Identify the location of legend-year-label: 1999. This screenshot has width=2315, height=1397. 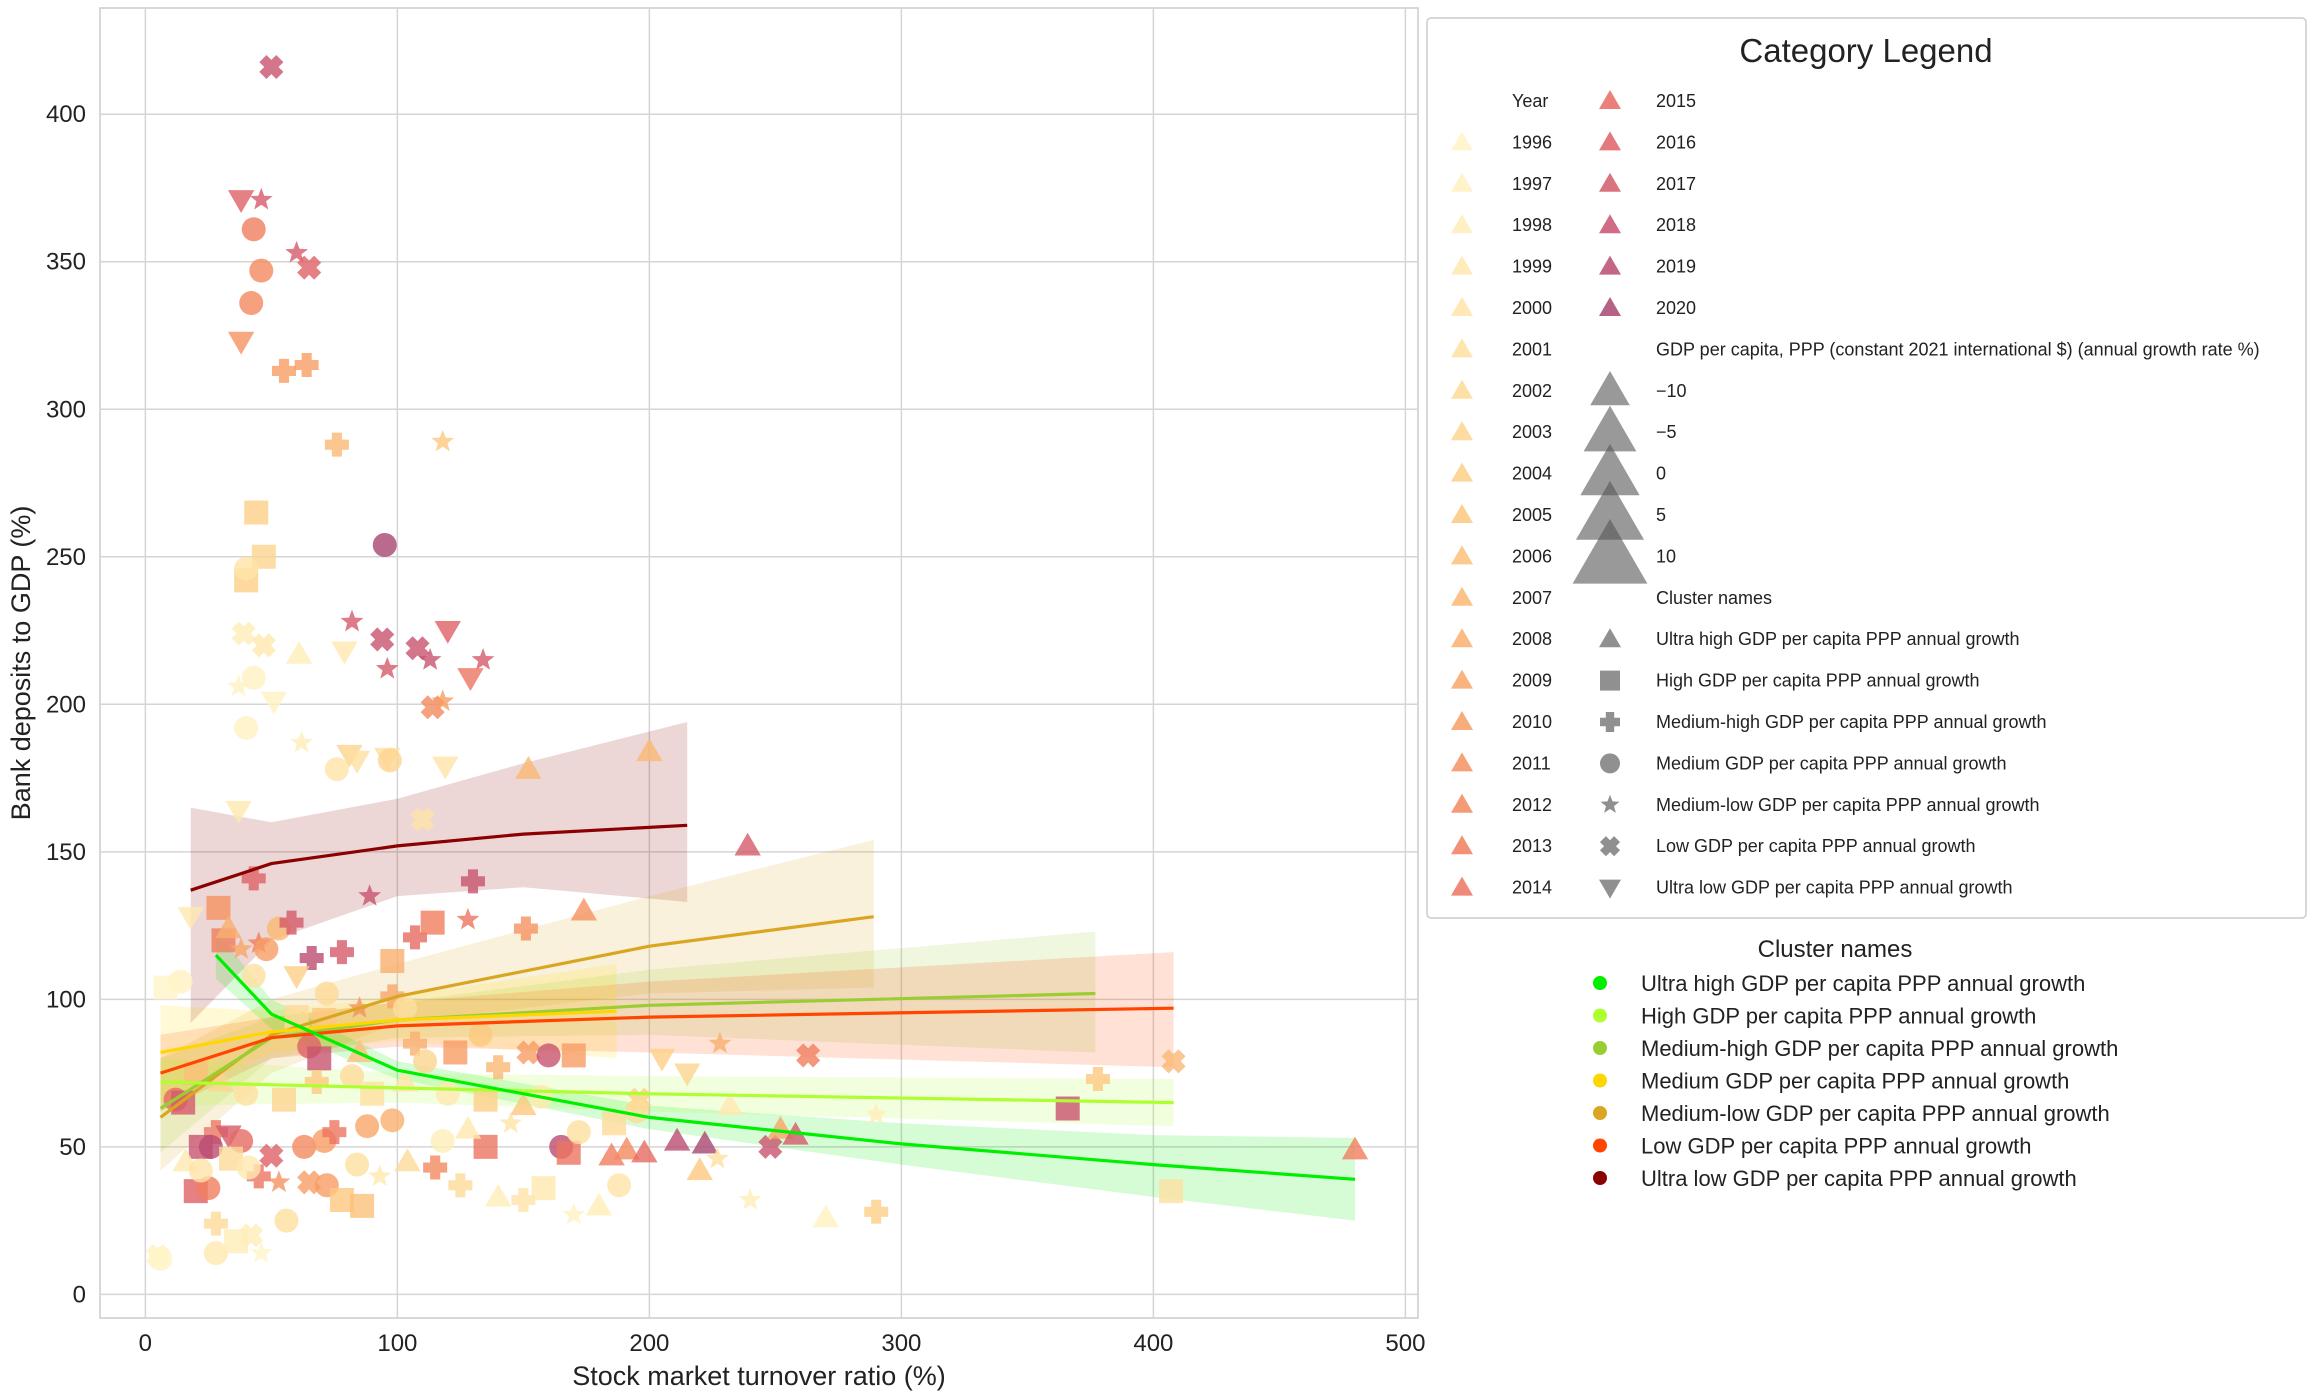
(1532, 267).